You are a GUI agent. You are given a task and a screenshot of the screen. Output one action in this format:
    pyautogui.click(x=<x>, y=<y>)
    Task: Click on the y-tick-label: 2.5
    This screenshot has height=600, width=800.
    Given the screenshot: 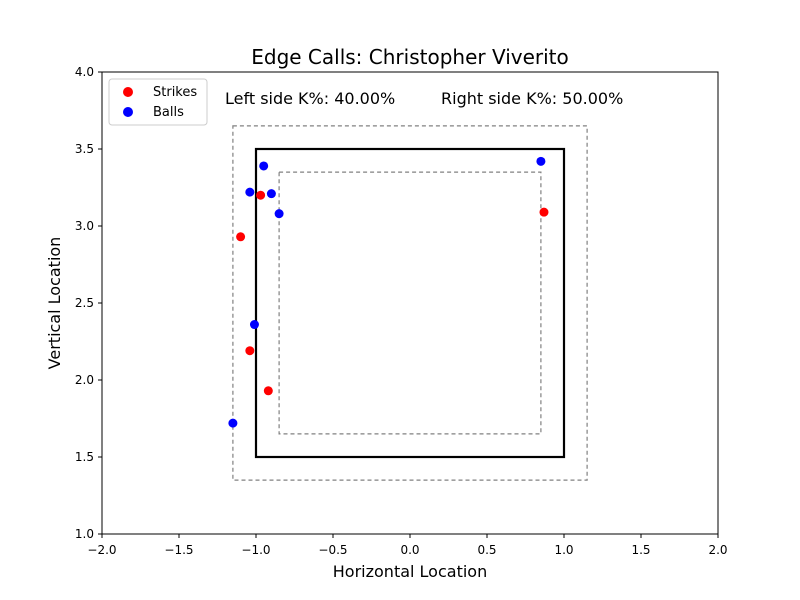 What is the action you would take?
    pyautogui.click(x=84, y=303)
    